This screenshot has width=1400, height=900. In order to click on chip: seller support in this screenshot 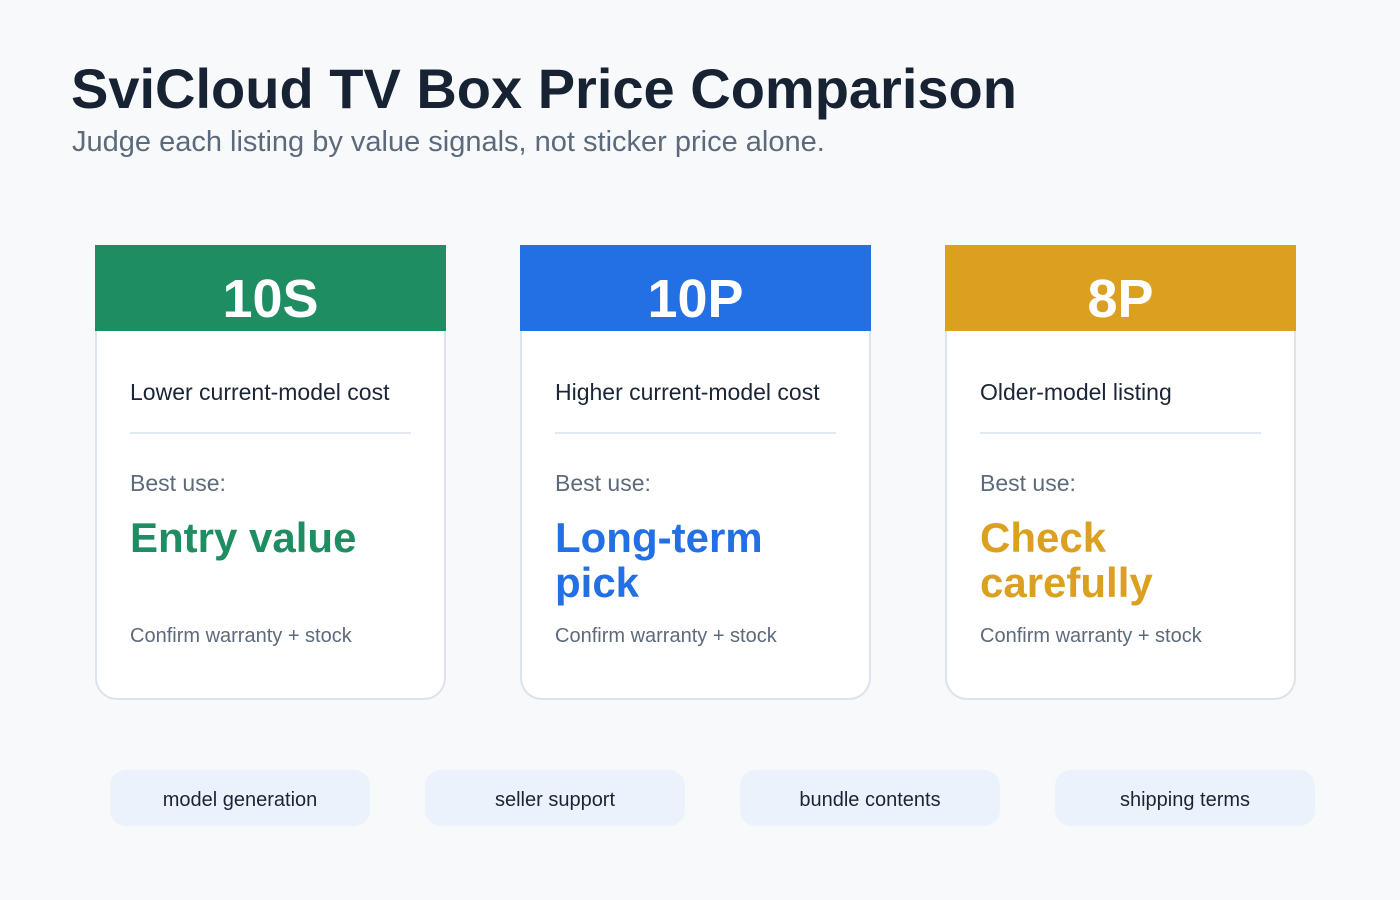, I will do `click(555, 798)`.